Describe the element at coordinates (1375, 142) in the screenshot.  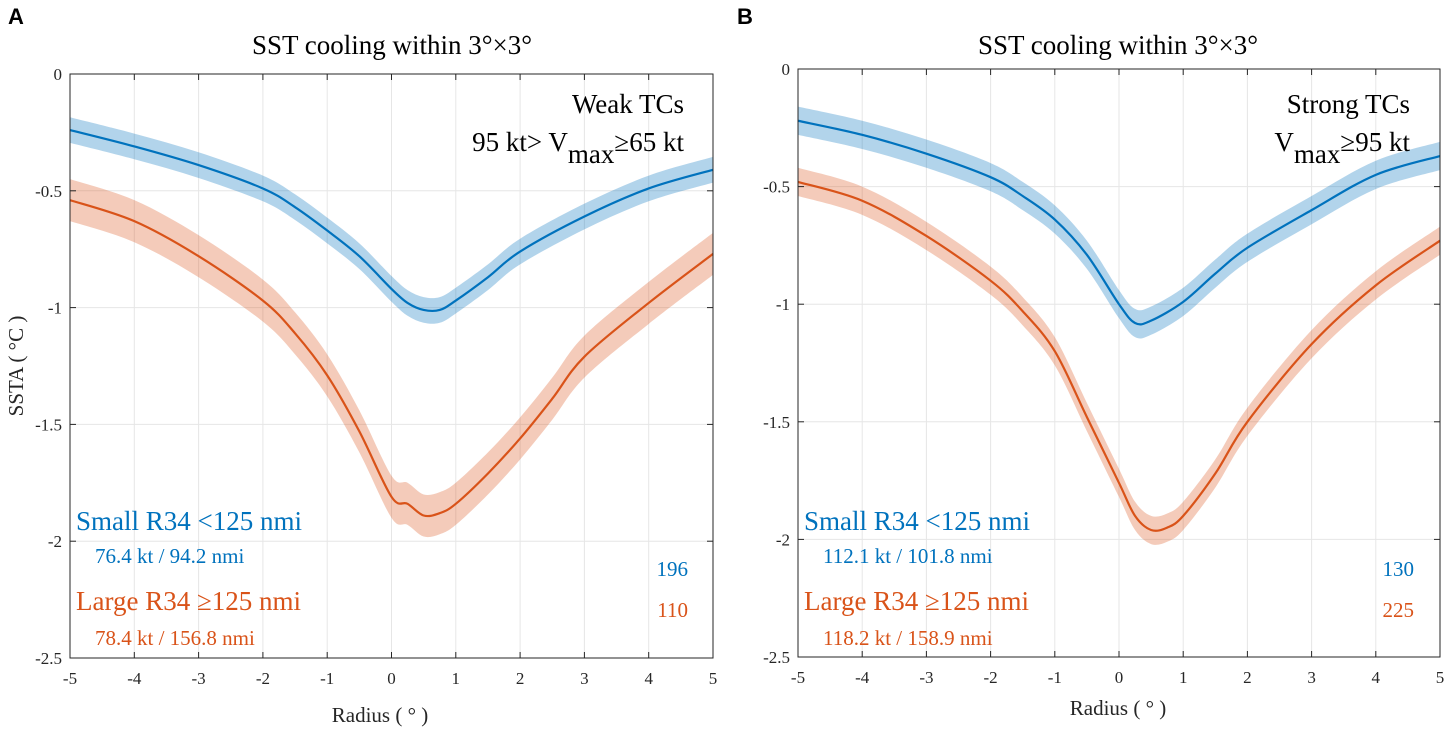
I see `condition-suffix: ≥95 kt` at that location.